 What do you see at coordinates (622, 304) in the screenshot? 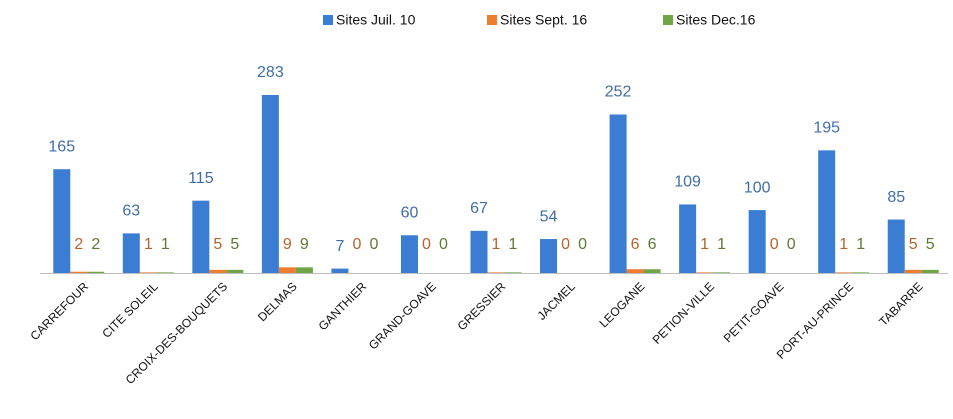
I see `x-tick-label: LEOGANE` at bounding box center [622, 304].